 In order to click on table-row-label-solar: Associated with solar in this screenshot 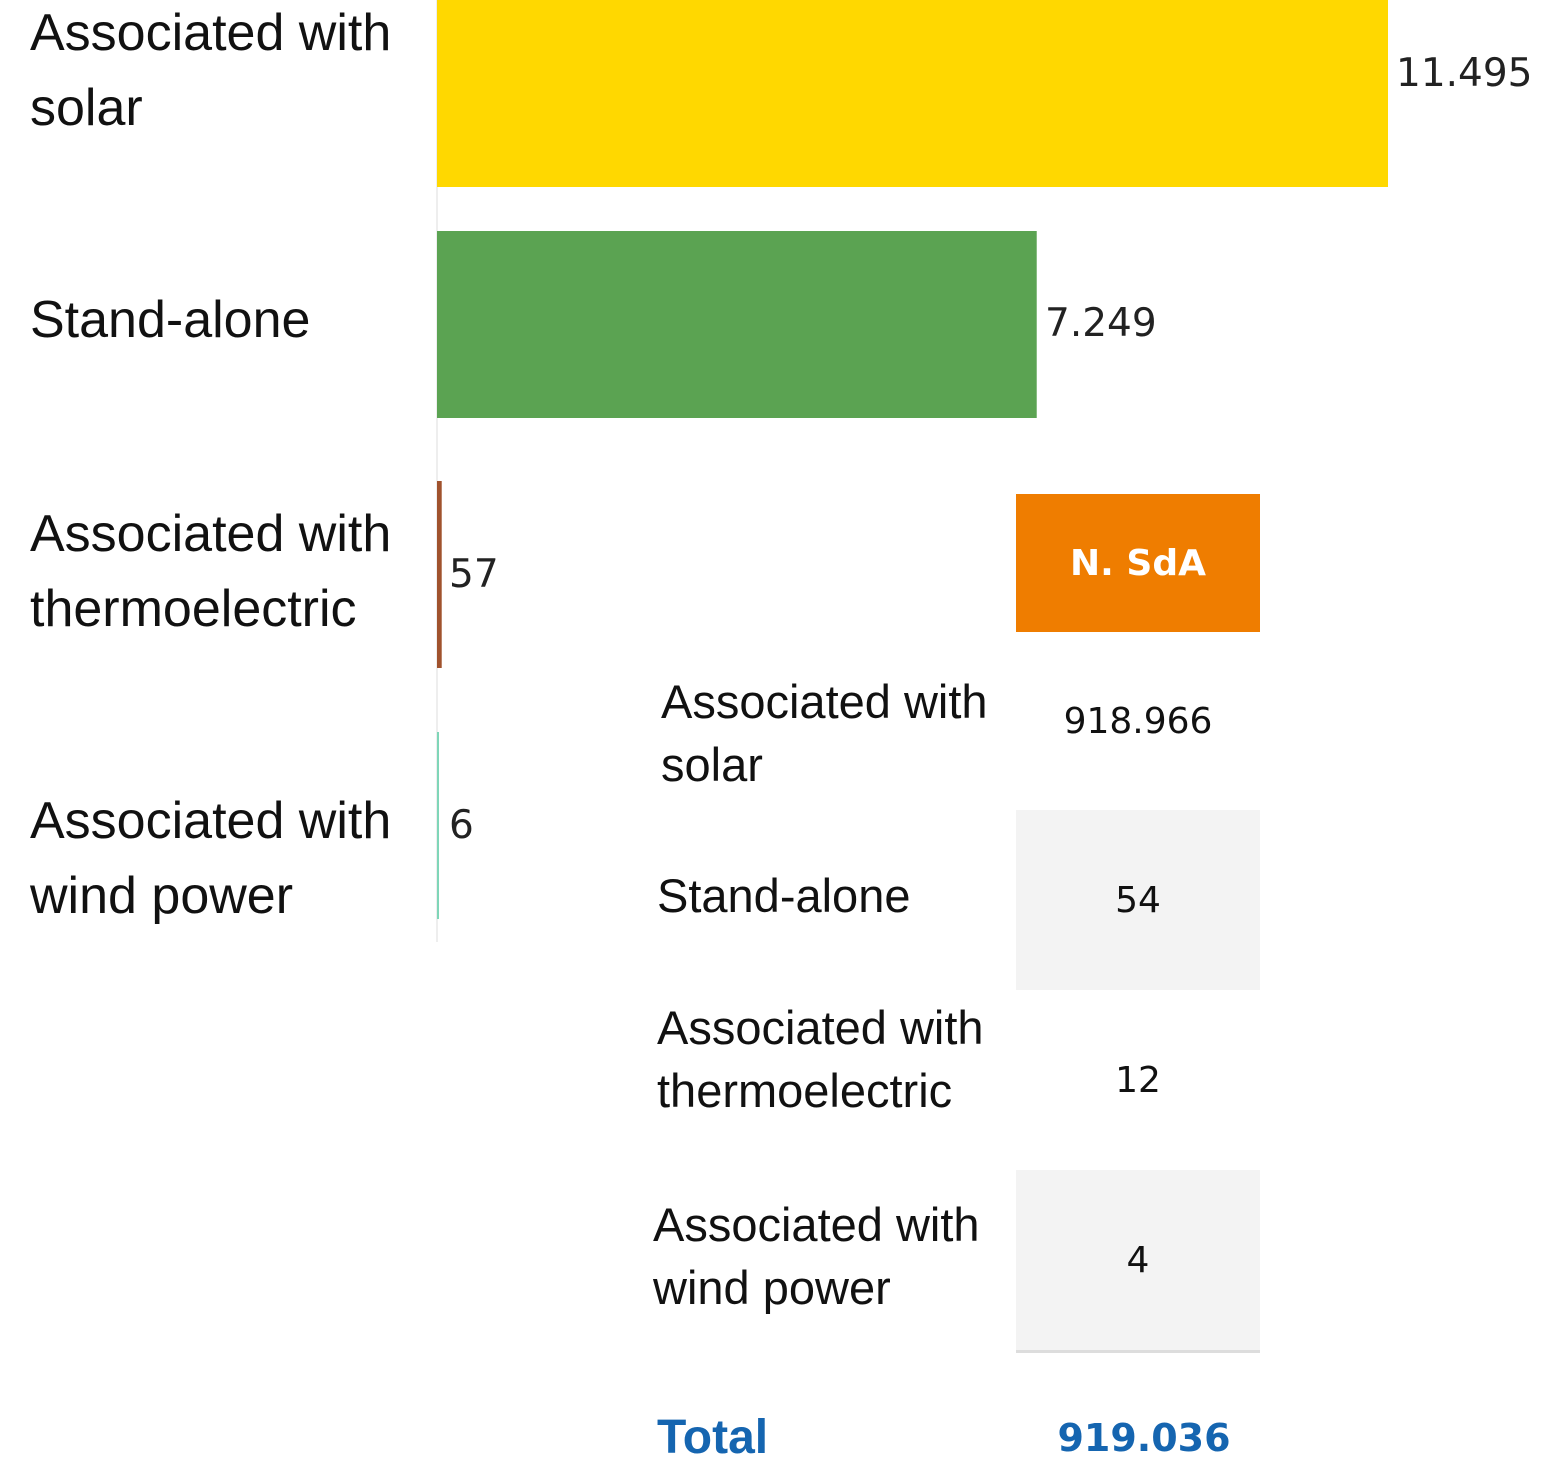, I will do `click(824, 733)`.